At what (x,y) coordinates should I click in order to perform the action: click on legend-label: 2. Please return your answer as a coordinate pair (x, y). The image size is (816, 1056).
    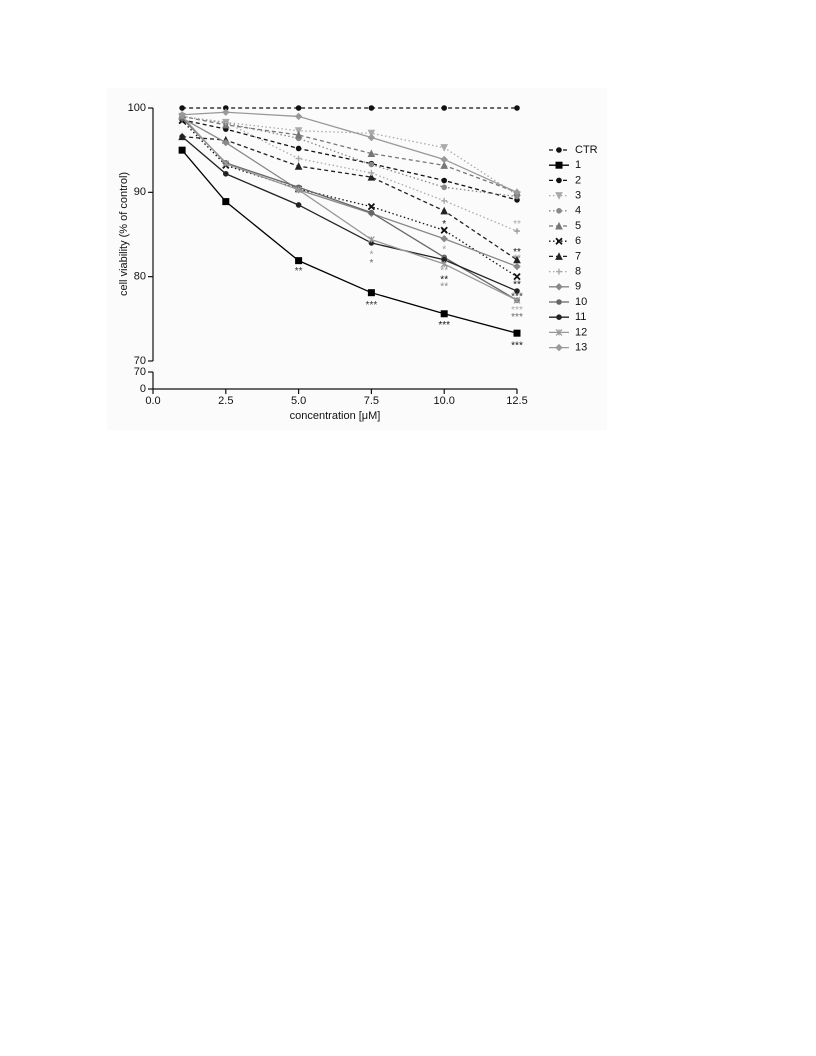
    Looking at the image, I should click on (578, 180).